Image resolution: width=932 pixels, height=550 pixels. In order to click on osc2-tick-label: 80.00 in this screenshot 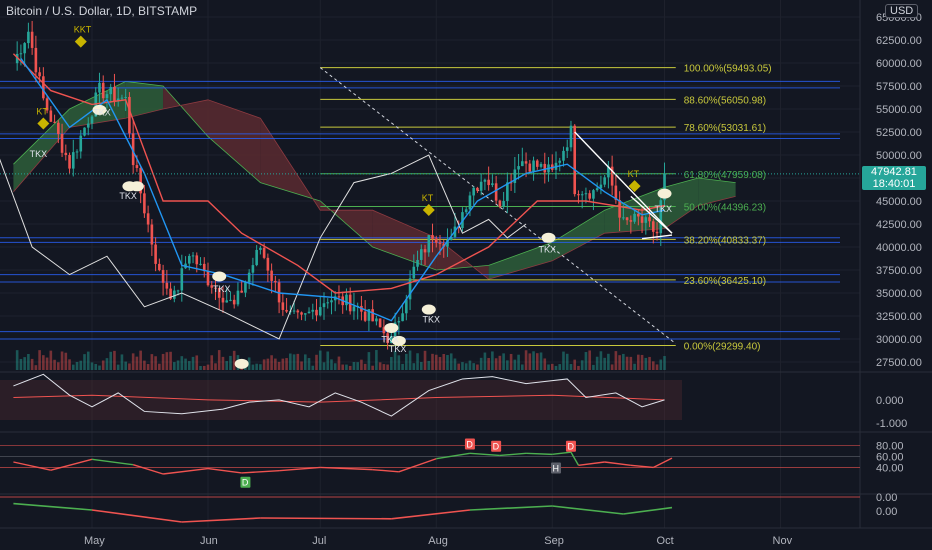, I will do `click(890, 447)`.